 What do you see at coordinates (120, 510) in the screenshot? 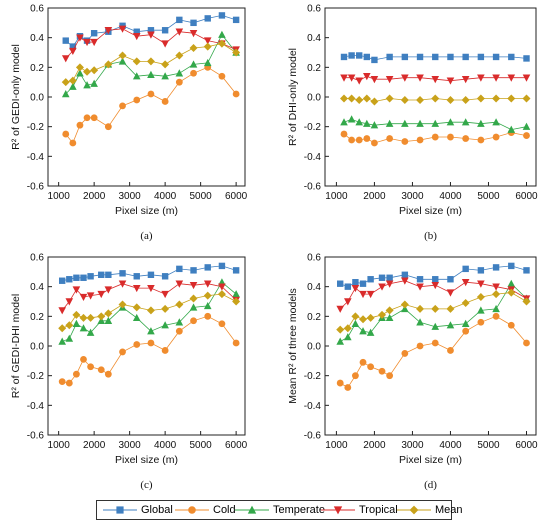
I see `legend-swatch-global` at bounding box center [120, 510].